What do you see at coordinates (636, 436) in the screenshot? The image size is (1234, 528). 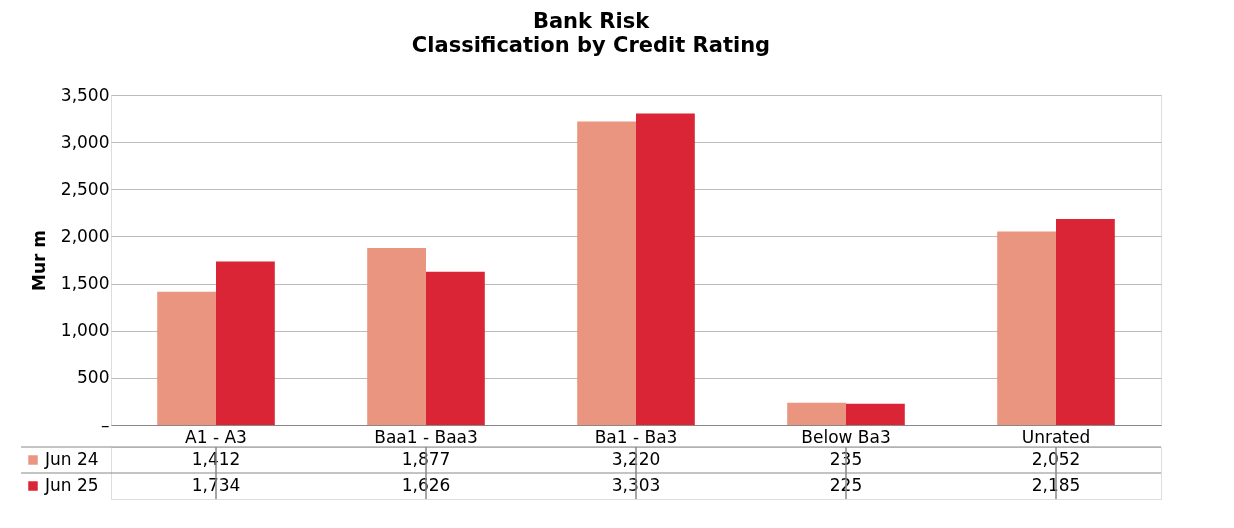 I see `x-tick-label: Ba1 - Ba3` at bounding box center [636, 436].